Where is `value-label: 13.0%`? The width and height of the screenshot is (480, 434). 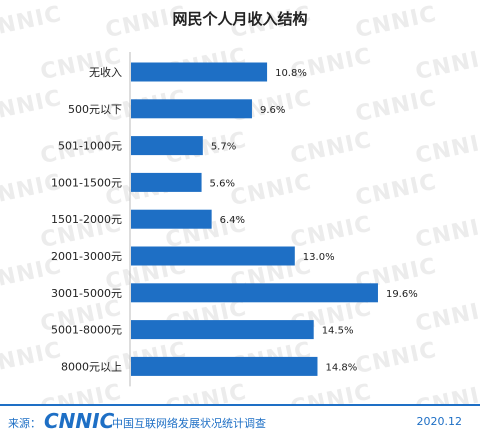
value-label: 13.0% is located at coordinates (319, 257).